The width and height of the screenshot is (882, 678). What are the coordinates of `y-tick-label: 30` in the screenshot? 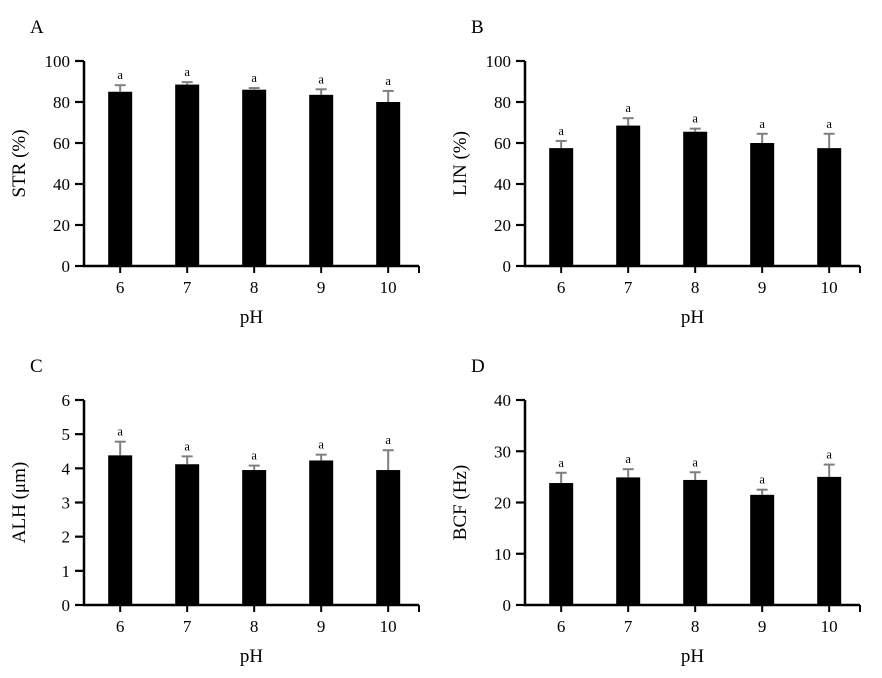 It's located at (502, 451).